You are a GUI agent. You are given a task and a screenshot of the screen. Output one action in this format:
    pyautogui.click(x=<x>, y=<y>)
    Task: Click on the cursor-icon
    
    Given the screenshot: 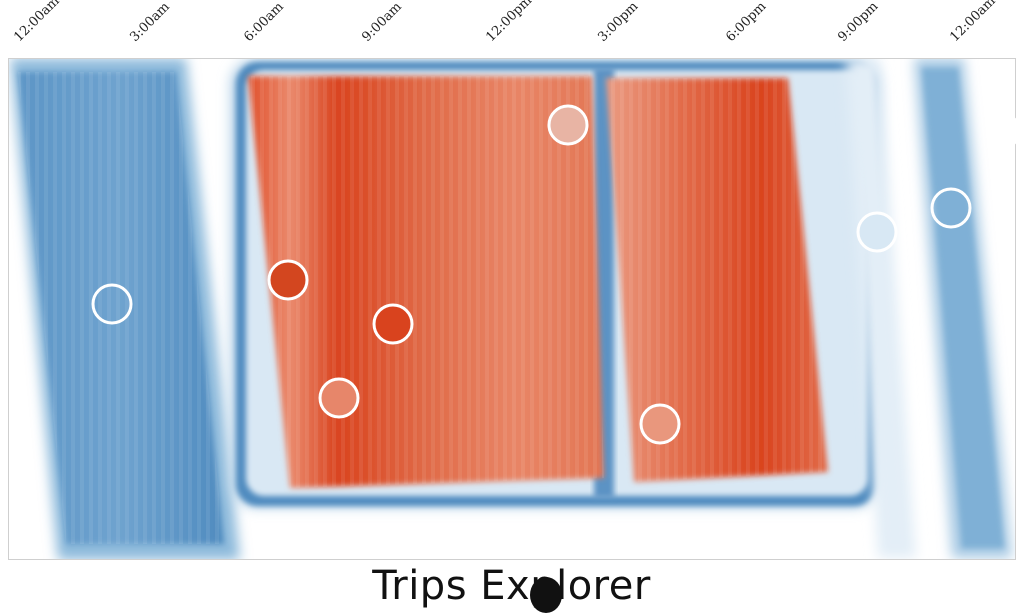 What is the action you would take?
    pyautogui.click(x=546, y=595)
    